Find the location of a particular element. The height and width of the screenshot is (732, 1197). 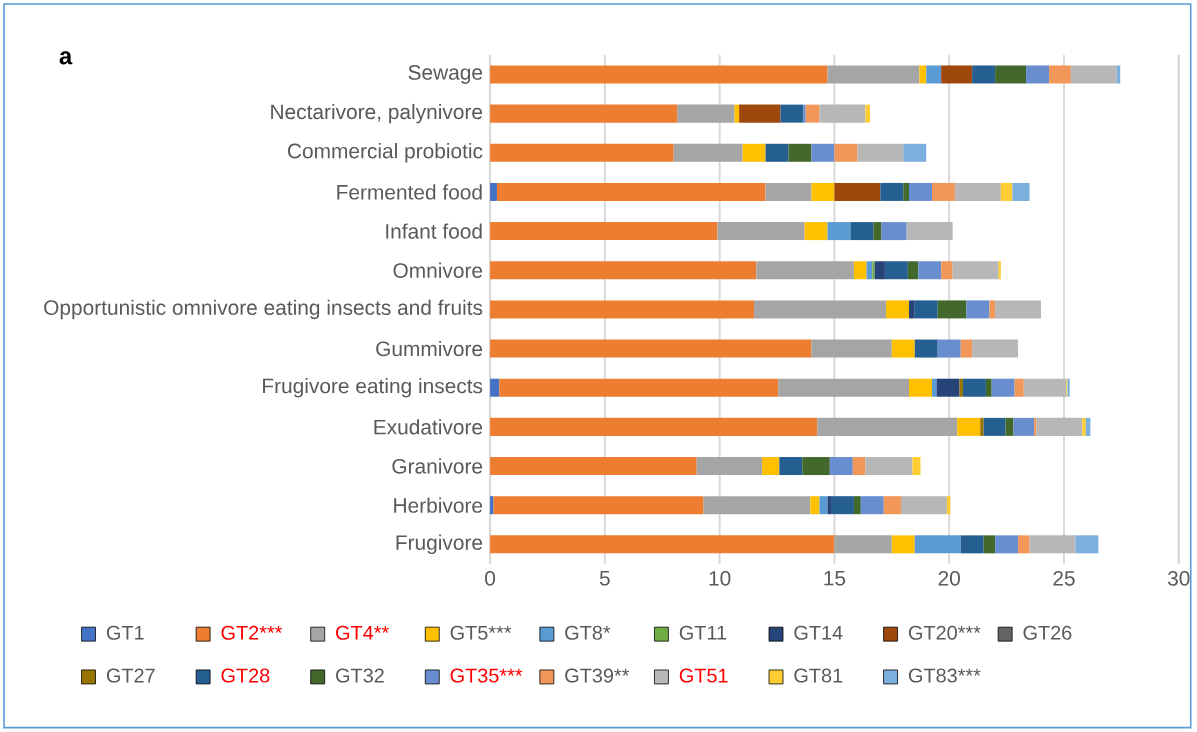

legend-label: GT35*** is located at coordinates (486, 675).